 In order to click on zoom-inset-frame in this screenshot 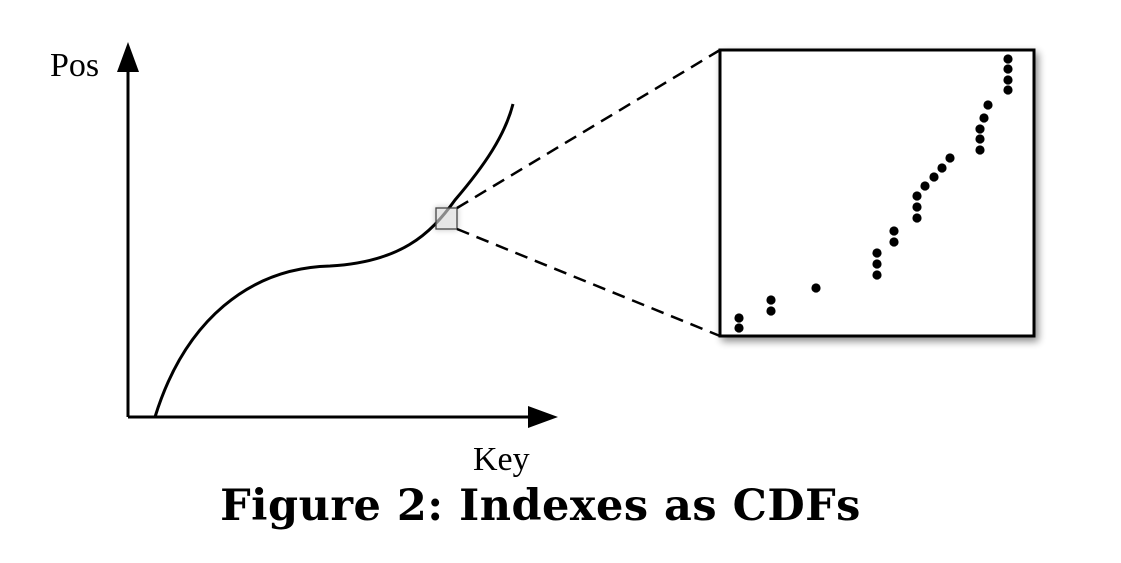, I will do `click(877, 193)`.